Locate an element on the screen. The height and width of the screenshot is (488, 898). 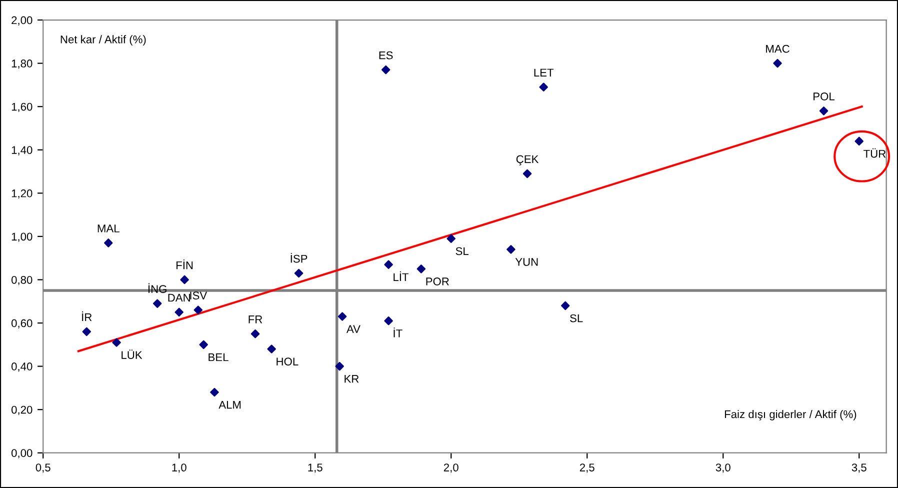
x-axis-title: Faiz dışı giderler / Aktif (%) is located at coordinates (790, 415).